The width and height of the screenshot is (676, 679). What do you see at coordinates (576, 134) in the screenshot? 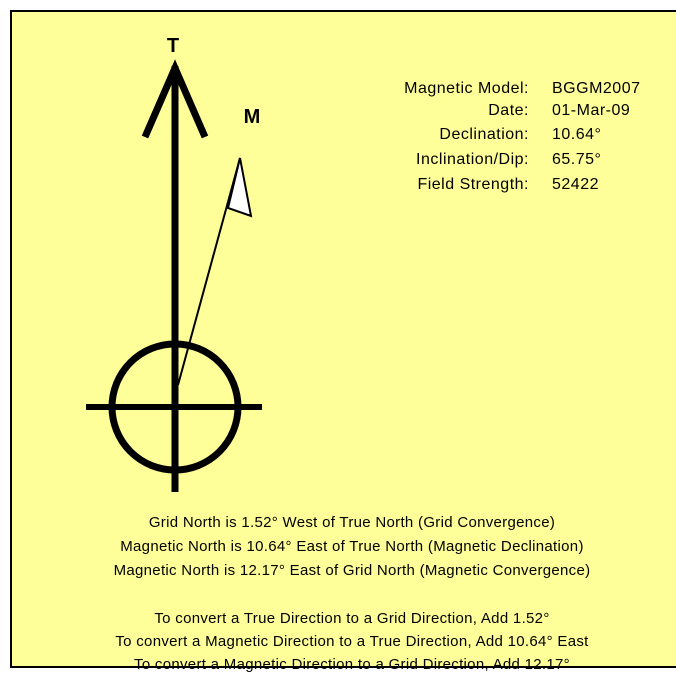
I see `info-value: 10.64°` at bounding box center [576, 134].